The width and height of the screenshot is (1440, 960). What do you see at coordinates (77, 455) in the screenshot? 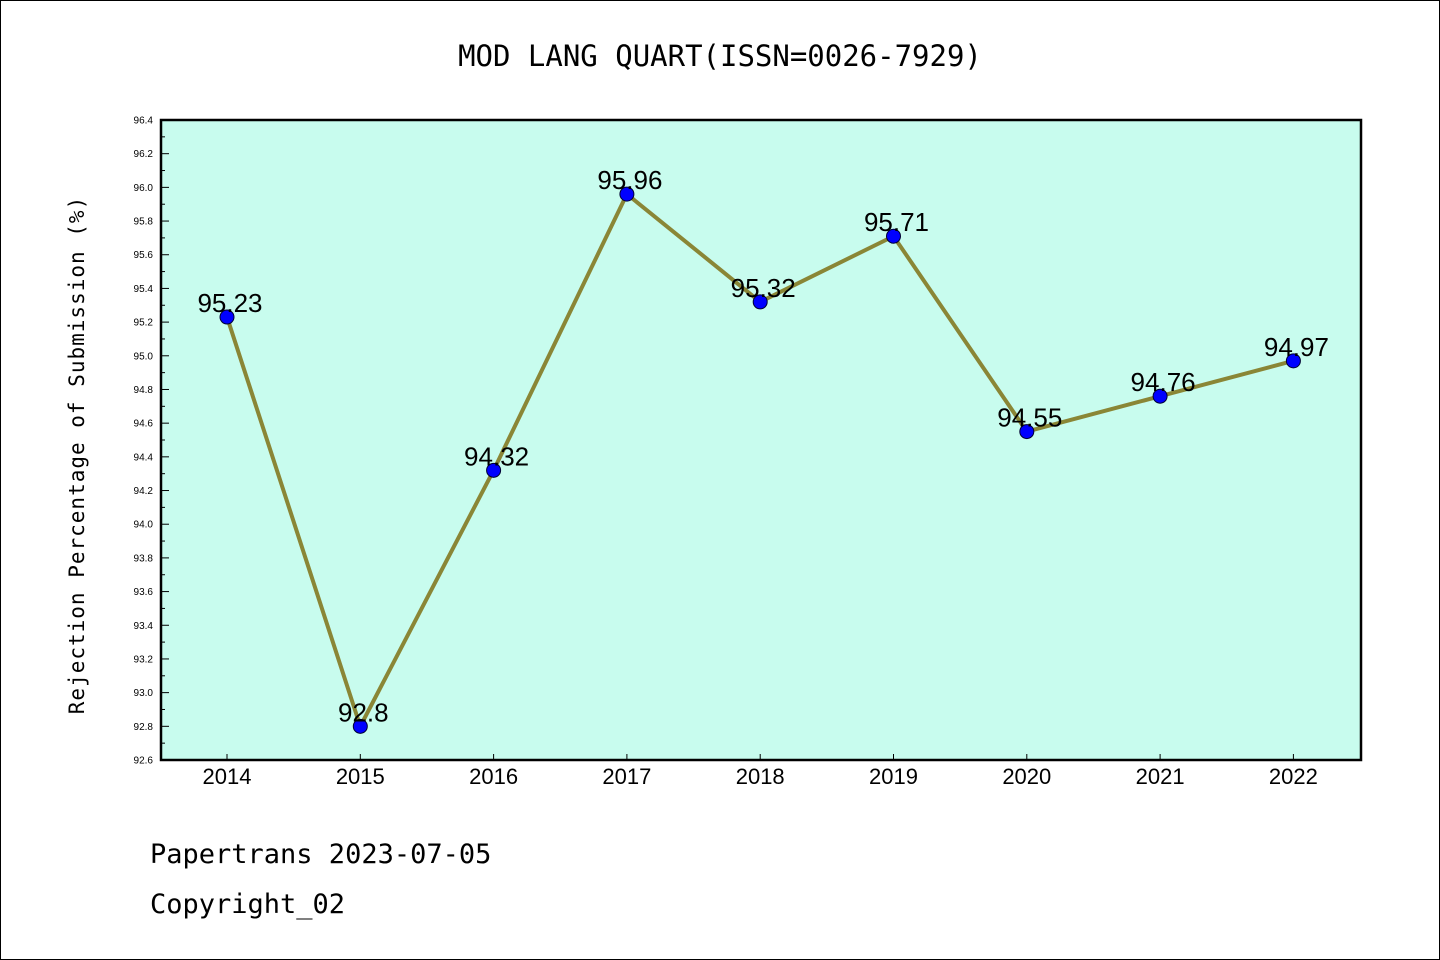
I see `y-axis-label: Rejection Percentage of Submission (%)` at bounding box center [77, 455].